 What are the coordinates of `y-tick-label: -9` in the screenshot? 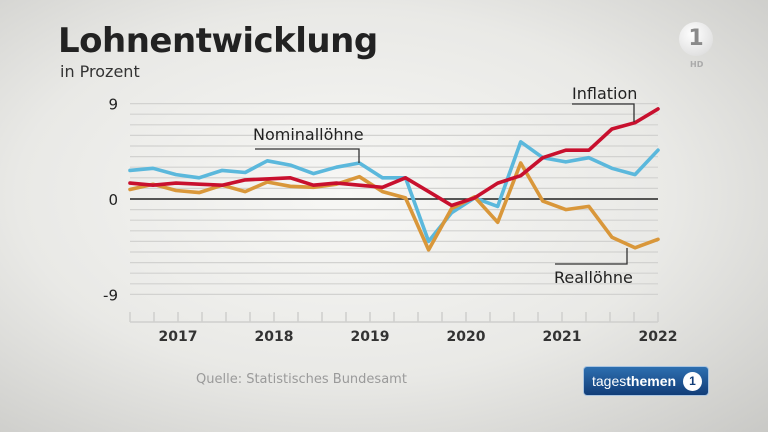 It's located at (110, 295).